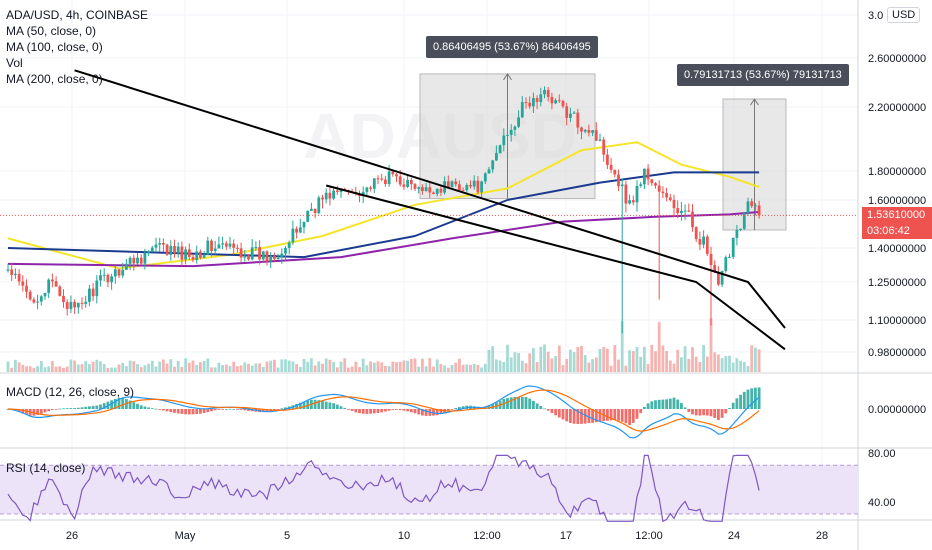  What do you see at coordinates (77, 15) in the screenshot?
I see `symbol-title: ADA/USD, 4h, COINBASE` at bounding box center [77, 15].